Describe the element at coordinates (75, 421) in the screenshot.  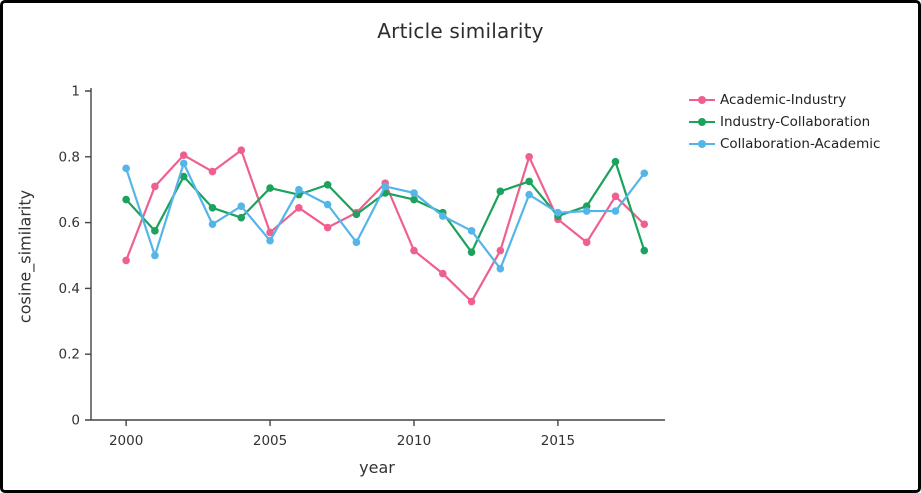
I see `y-tick-label: 0` at that location.